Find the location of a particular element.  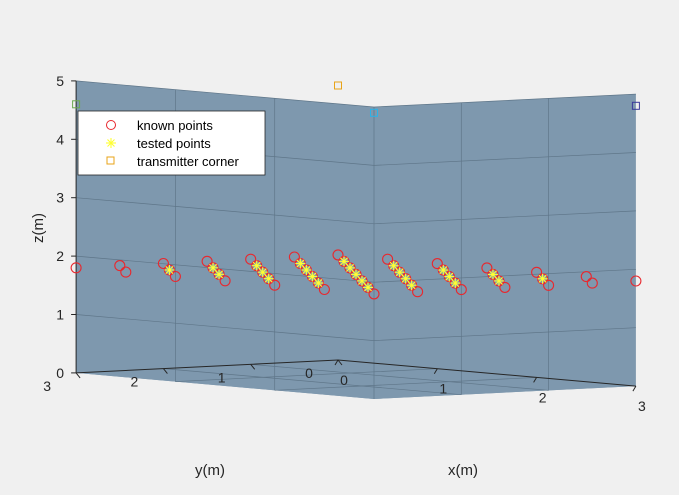

x-tick-label: 2 is located at coordinates (543, 397).